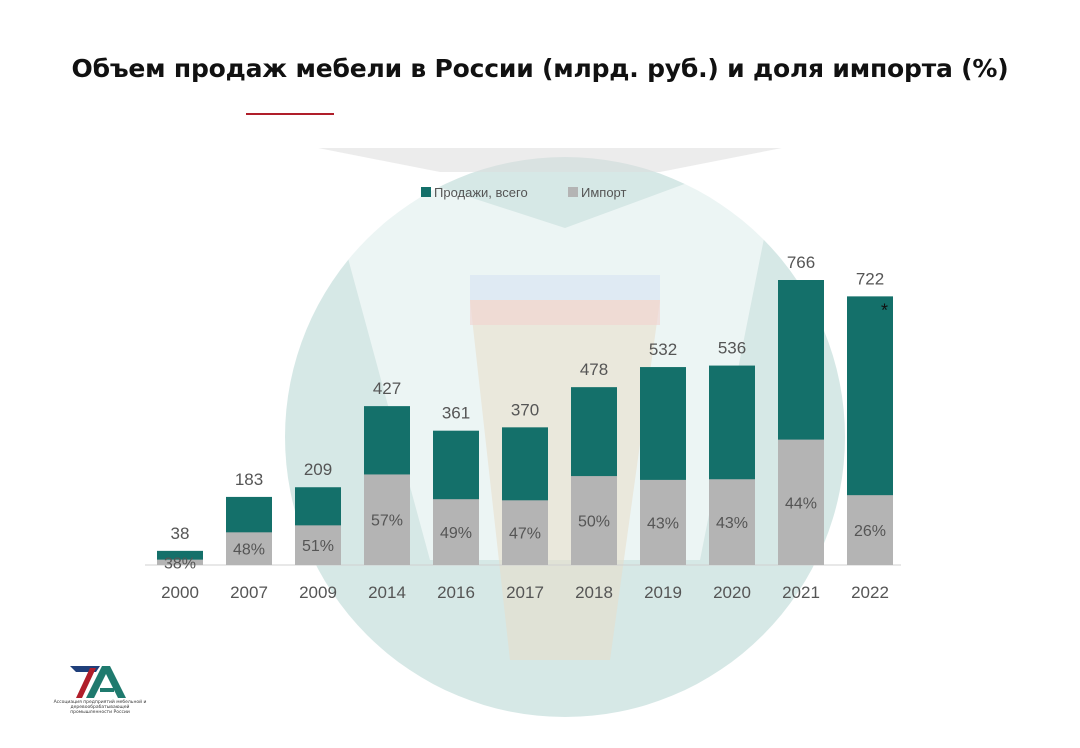 The width and height of the screenshot is (1080, 748). I want to click on annotation-2022: *, so click(884, 310).